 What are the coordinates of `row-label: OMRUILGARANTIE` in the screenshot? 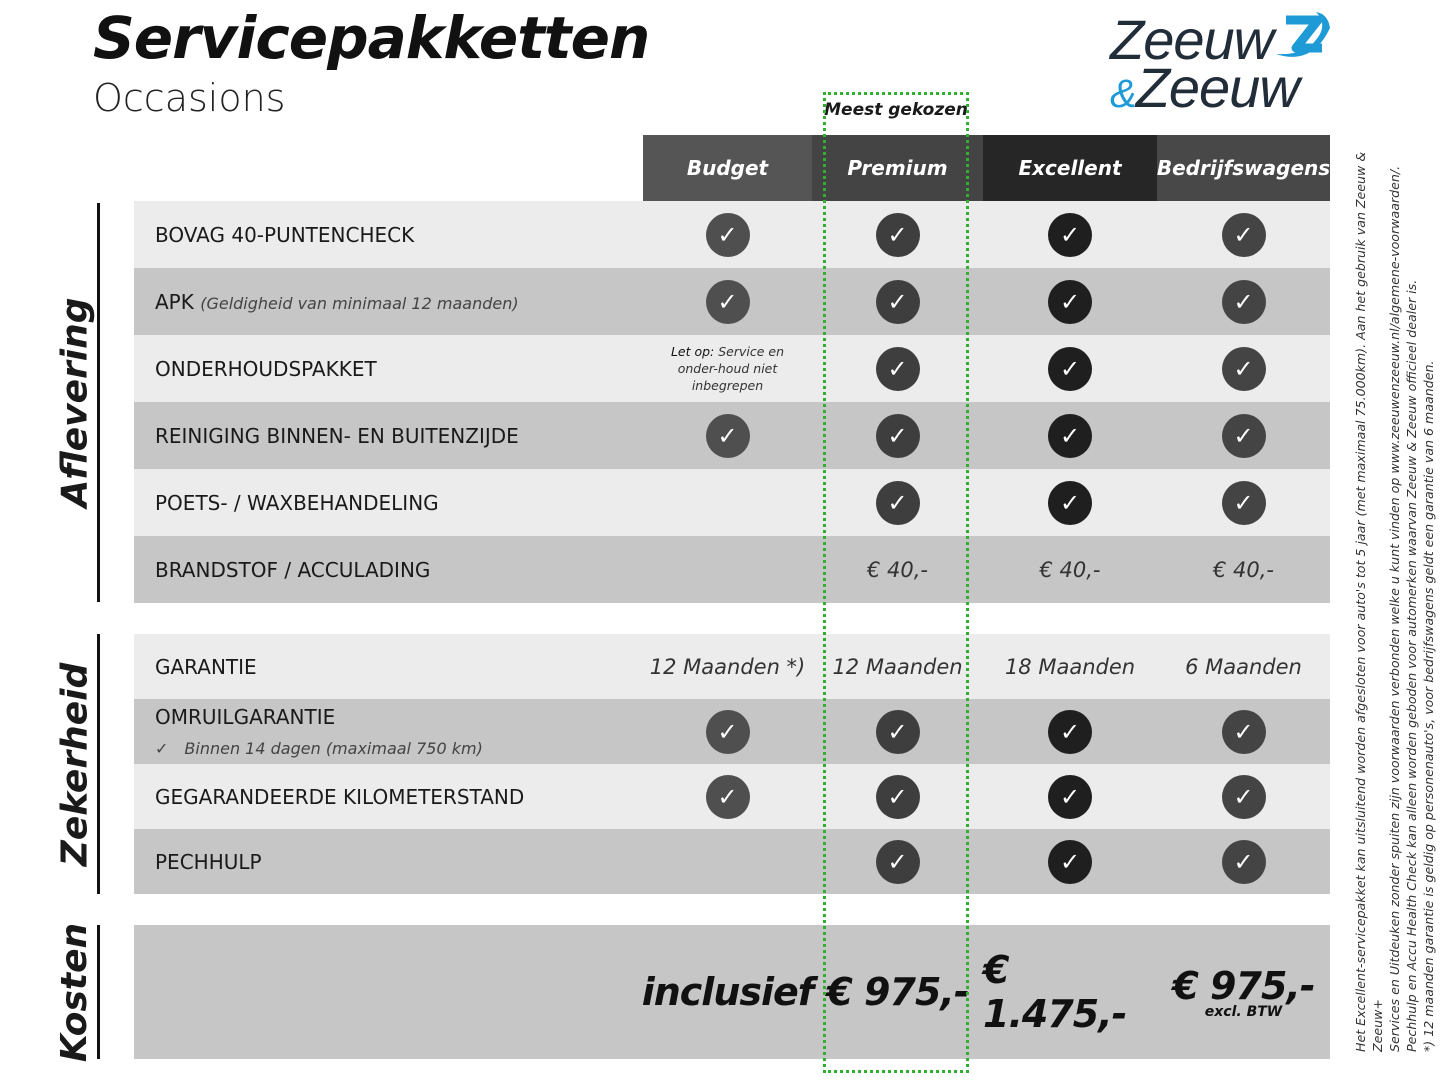 It's located at (245, 717).